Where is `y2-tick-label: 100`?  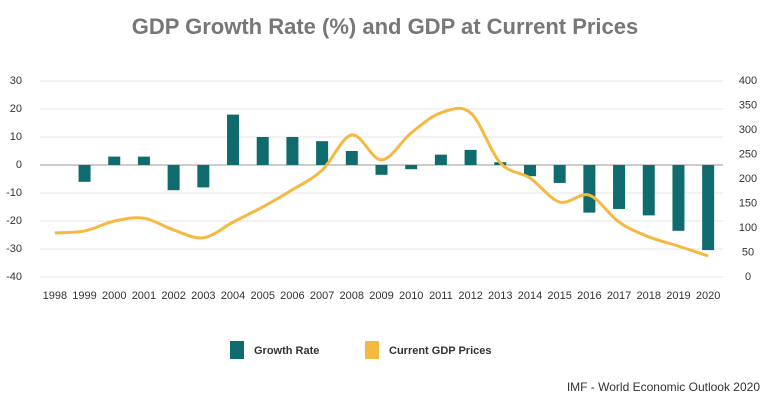
y2-tick-label: 100 is located at coordinates (748, 228).